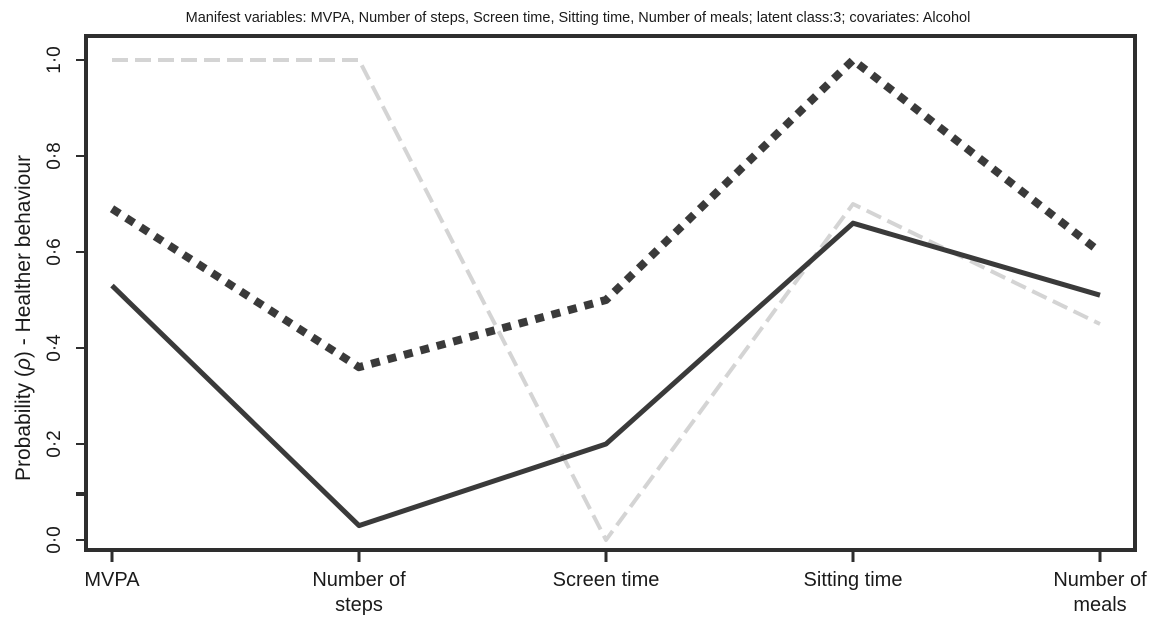 The width and height of the screenshot is (1157, 623). Describe the element at coordinates (65, 300) in the screenshot. I see `y-axis-ticks: 0·0 0·2 0·4 0·6 0·8 1·0` at that location.